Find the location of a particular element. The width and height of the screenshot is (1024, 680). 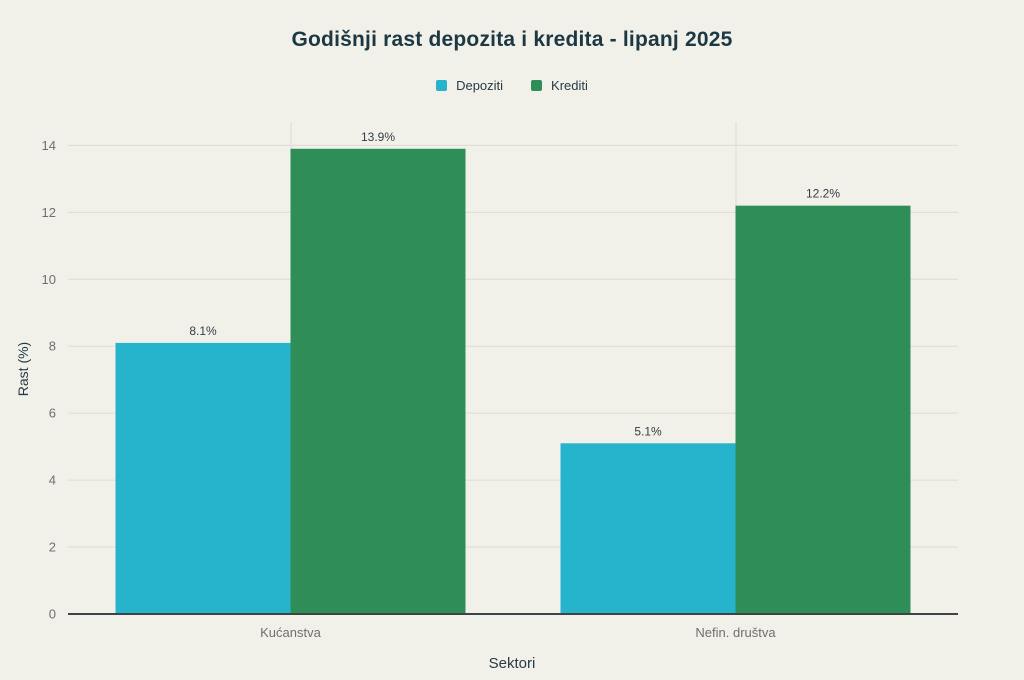

bar-value-label: 8.1% is located at coordinates (203, 331).